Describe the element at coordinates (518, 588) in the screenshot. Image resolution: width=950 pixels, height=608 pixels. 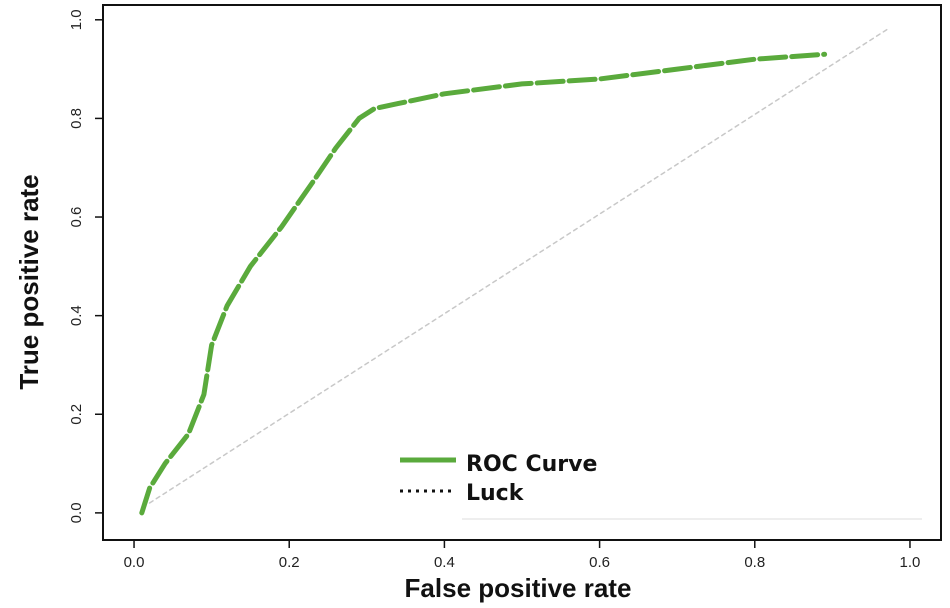
I see `x-axis-title: False positive rate` at that location.